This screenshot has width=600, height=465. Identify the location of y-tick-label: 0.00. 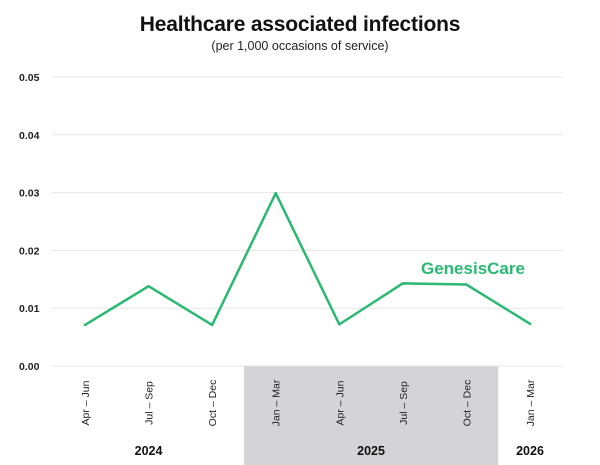
(29, 367).